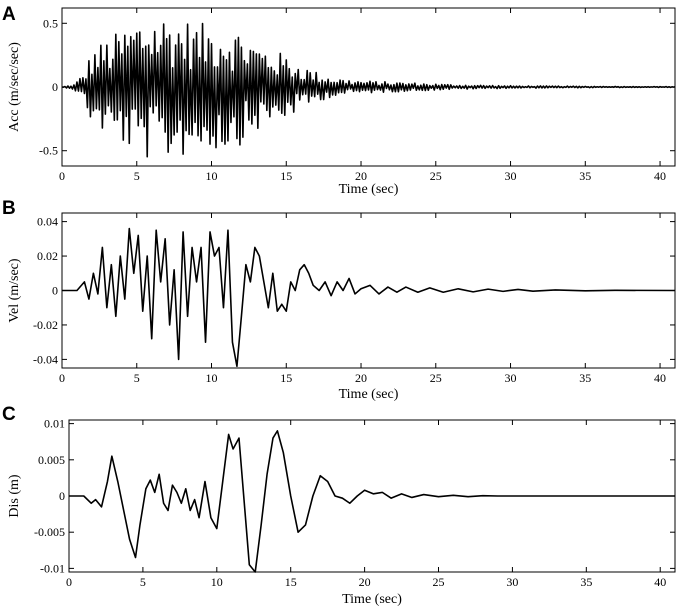  Describe the element at coordinates (47, 222) in the screenshot. I see `y-tick-label: 0.04` at that location.